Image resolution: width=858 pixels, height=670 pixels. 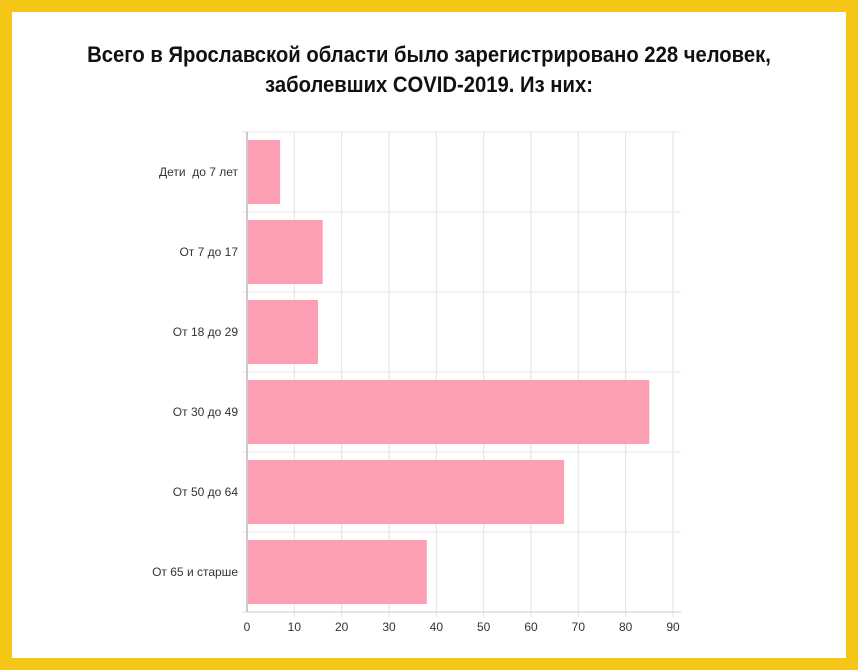 I want to click on x-tick-label: 70, so click(x=579, y=627).